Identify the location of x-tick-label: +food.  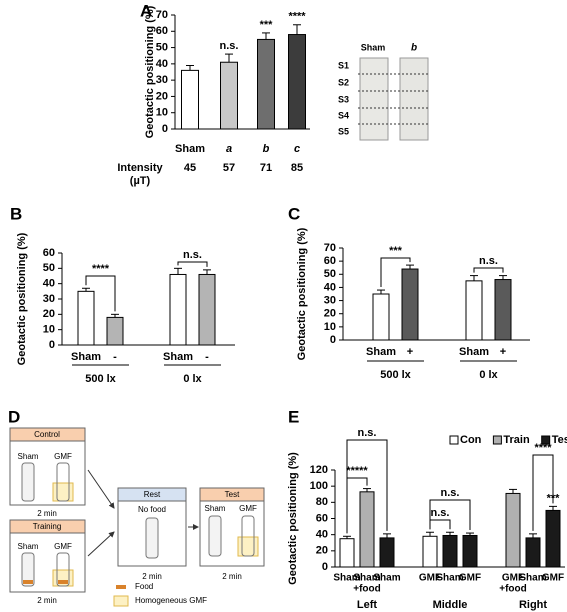
(367, 589).